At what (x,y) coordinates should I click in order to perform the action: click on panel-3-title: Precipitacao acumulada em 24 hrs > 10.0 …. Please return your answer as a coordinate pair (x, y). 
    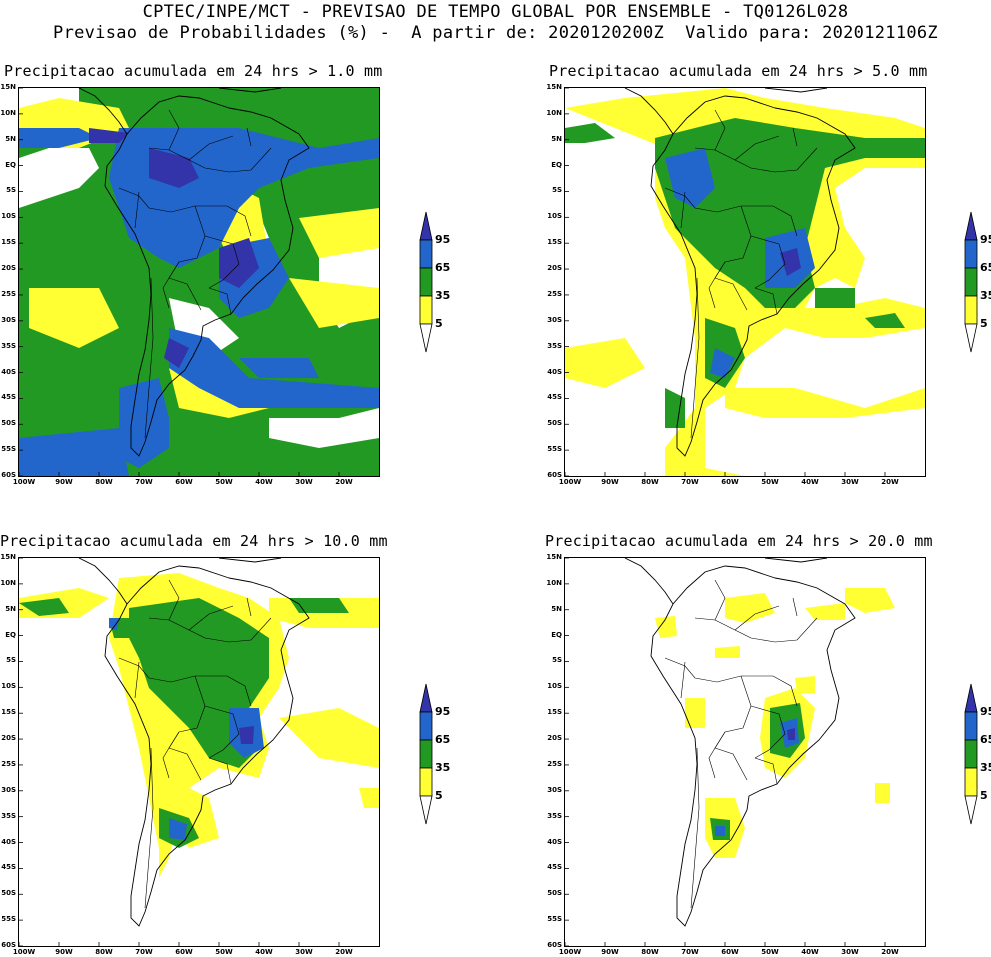
    Looking at the image, I should click on (194, 541).